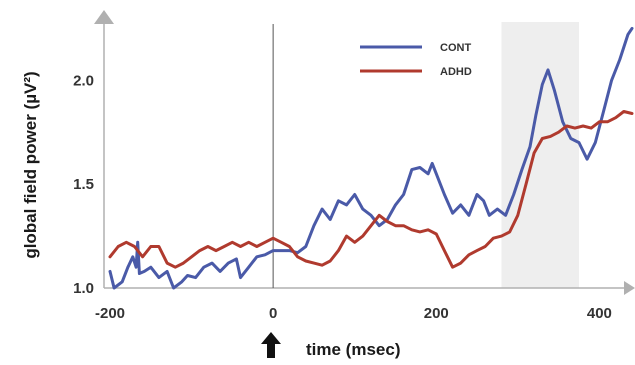 The height and width of the screenshot is (365, 635). What do you see at coordinates (416, 60) in the screenshot?
I see `legend: CONT ADHD` at bounding box center [416, 60].